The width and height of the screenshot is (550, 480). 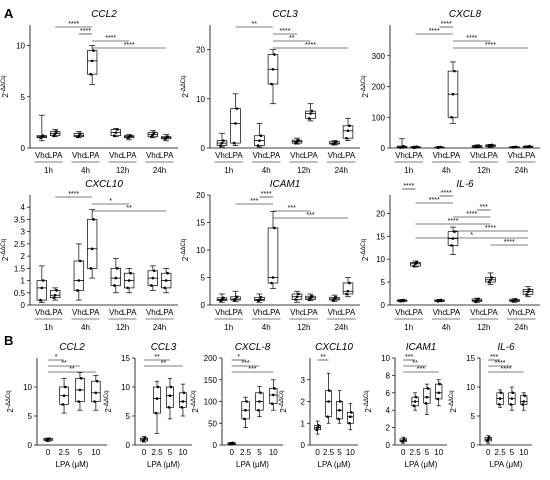 What do you see at coordinates (273, 452) in the screenshot?
I see `x-tick-label: 10` at bounding box center [273, 452].